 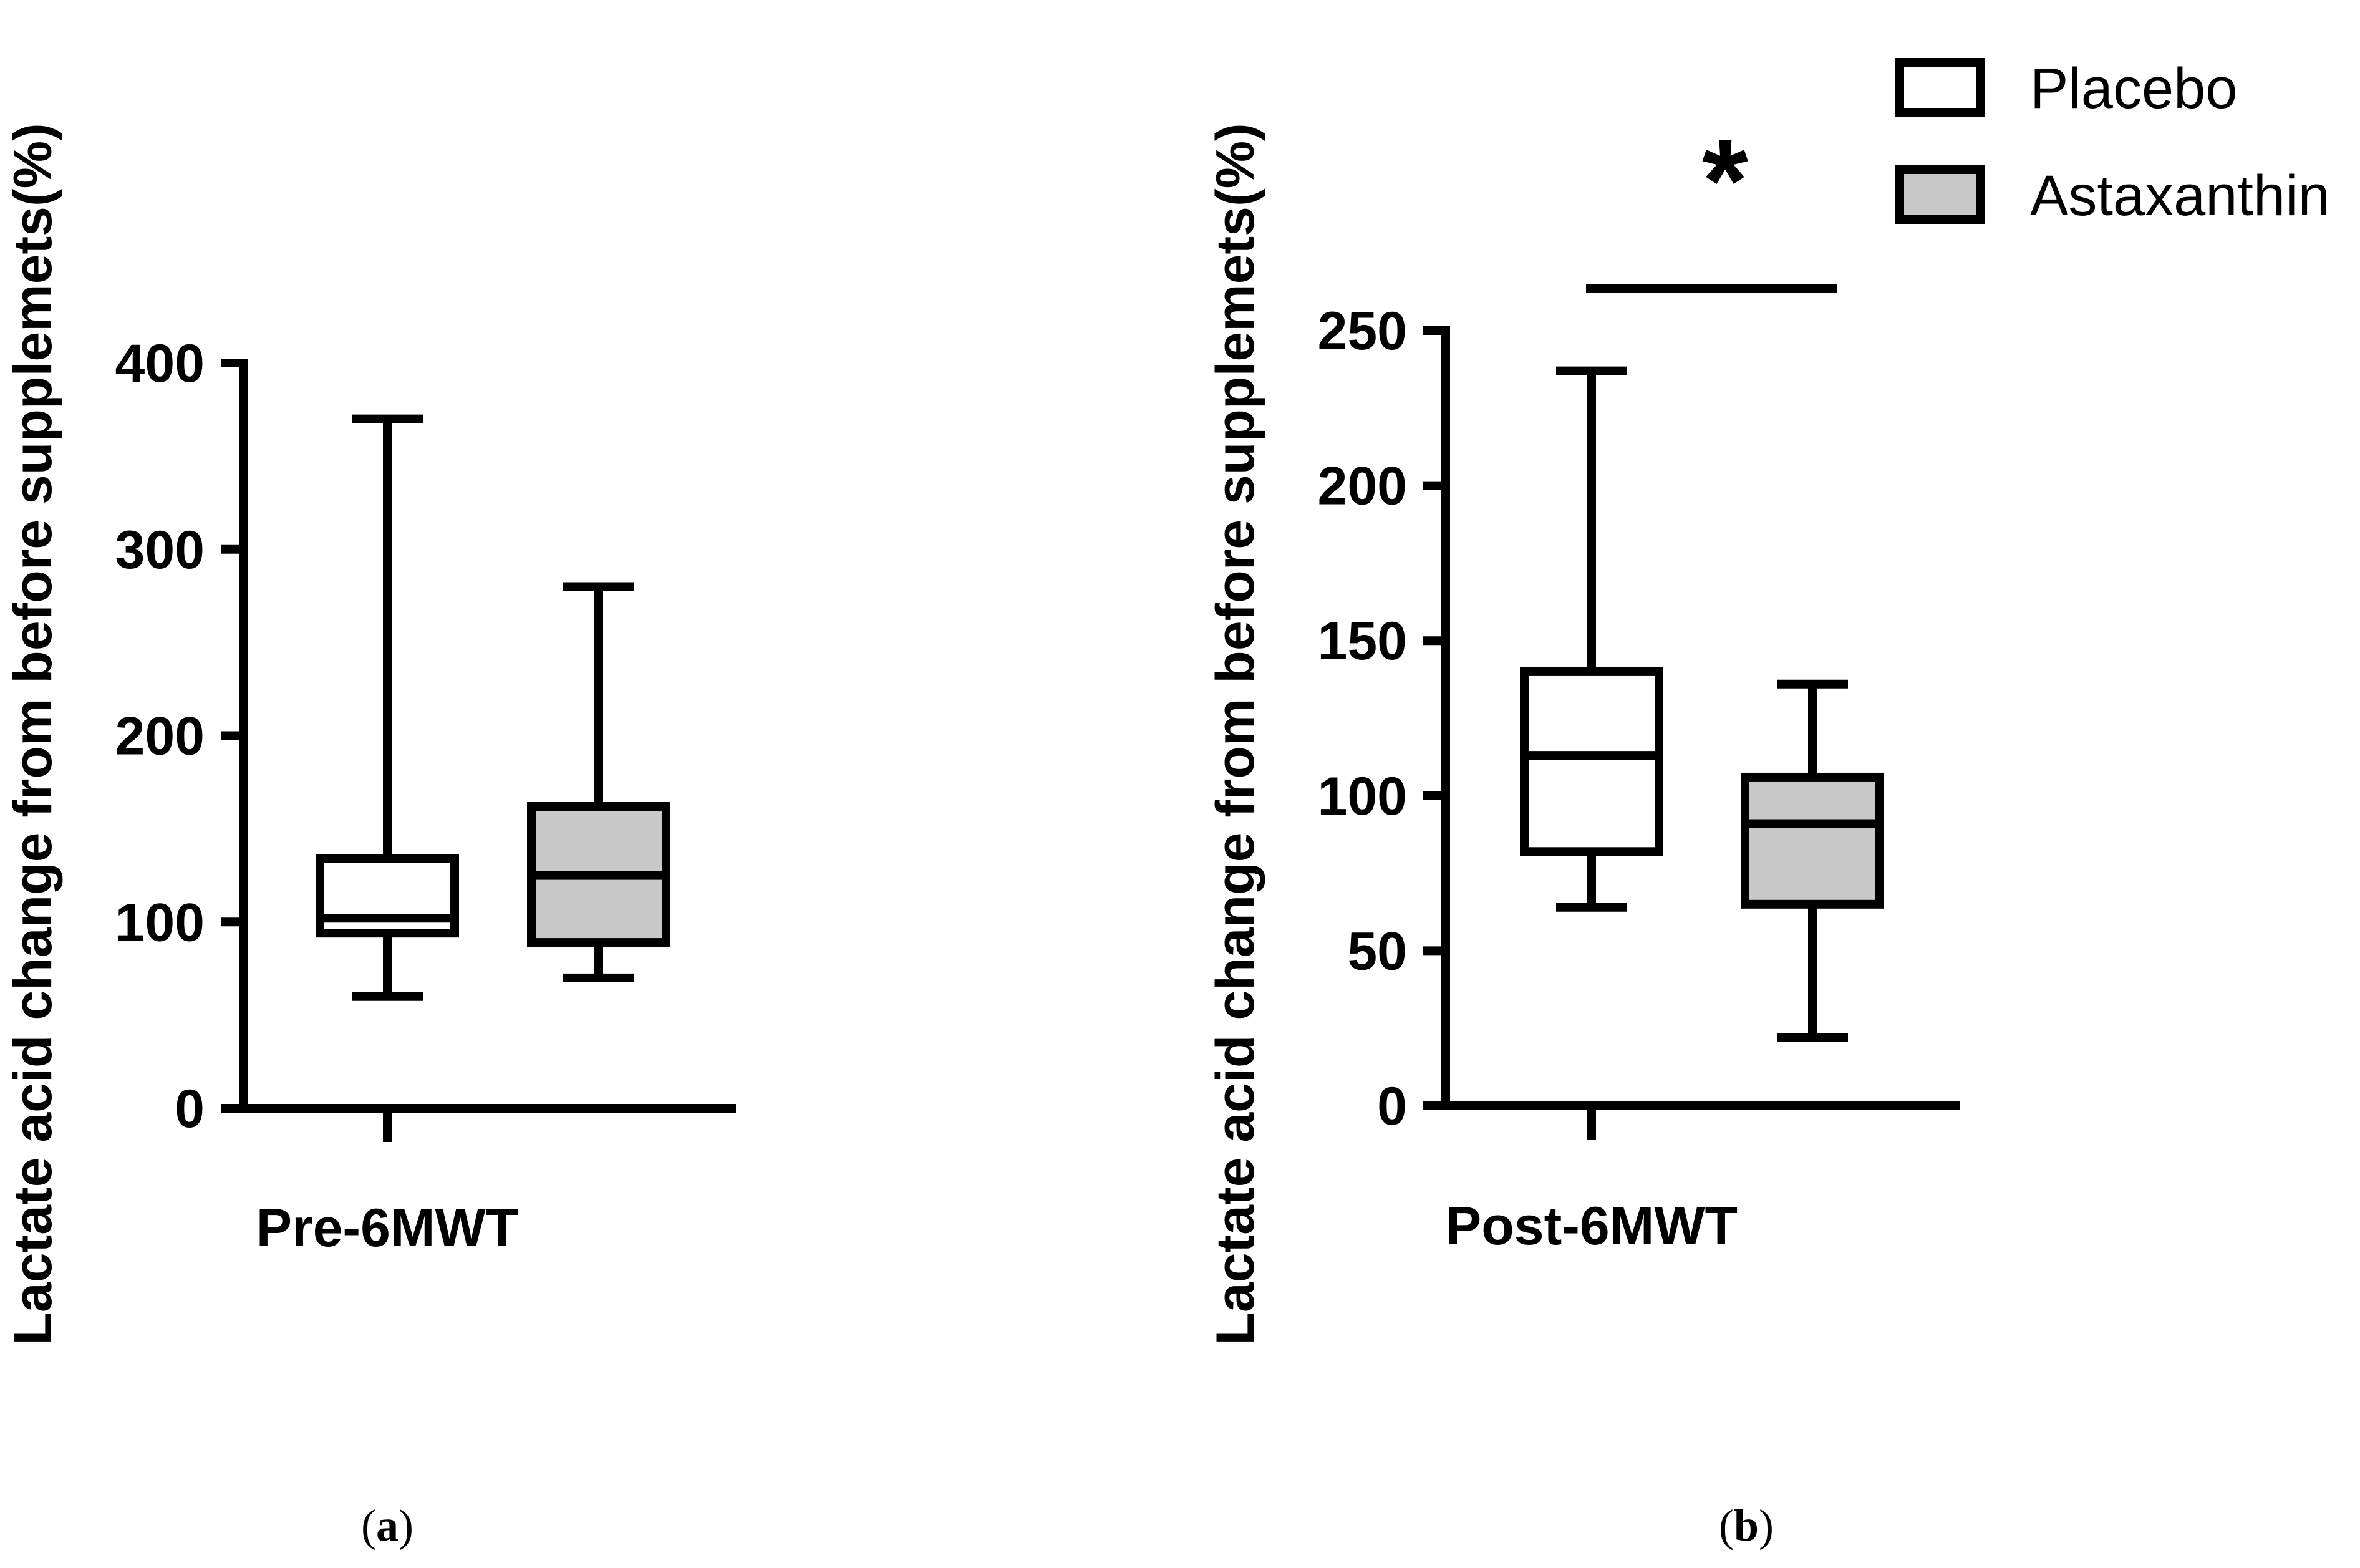 I want to click on panel-a-caption-letter: a, so click(x=387, y=1526).